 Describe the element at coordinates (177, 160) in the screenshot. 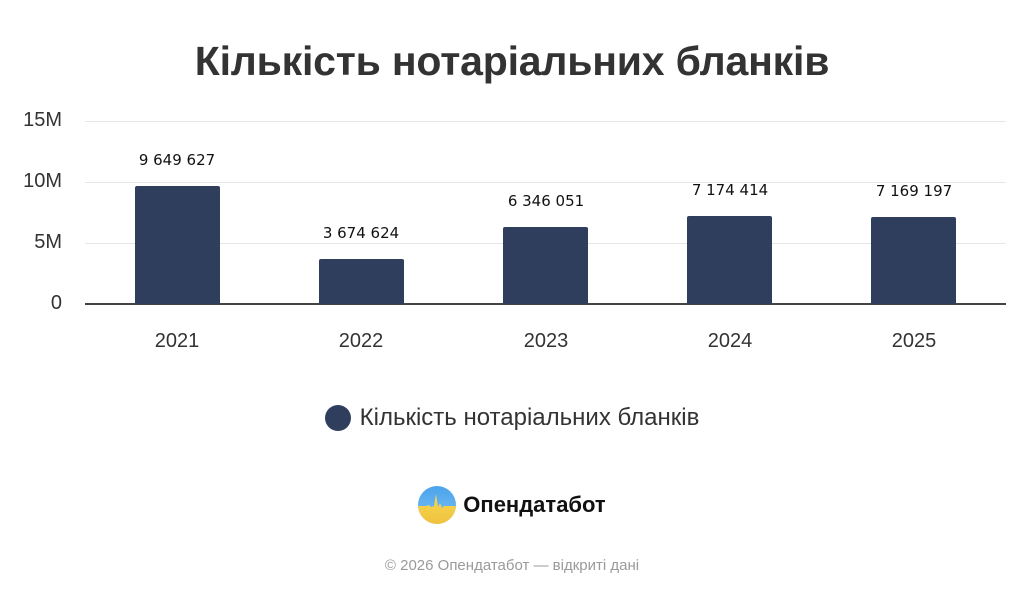

I see `bar-value-label: 9 649 627` at that location.